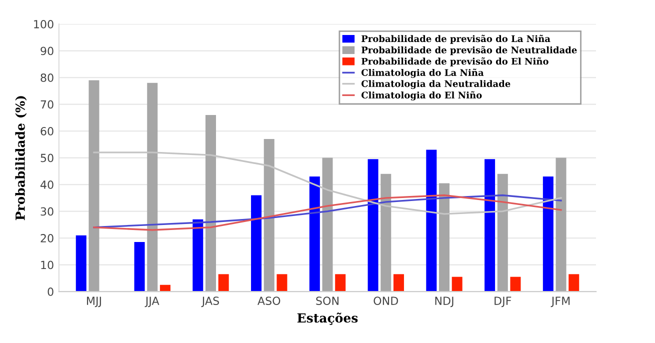 The height and width of the screenshot is (343, 655). What do you see at coordinates (469, 51) in the screenshot?
I see `legend-label: Probabilidade de previsão de Neutralidade` at bounding box center [469, 51].